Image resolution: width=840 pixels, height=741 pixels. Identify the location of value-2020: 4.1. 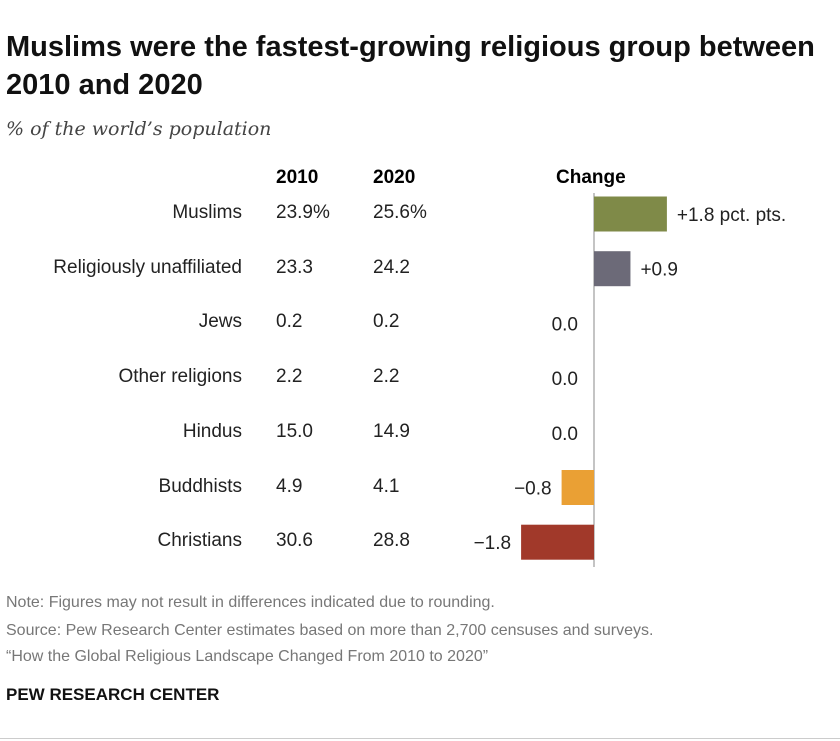
(386, 486).